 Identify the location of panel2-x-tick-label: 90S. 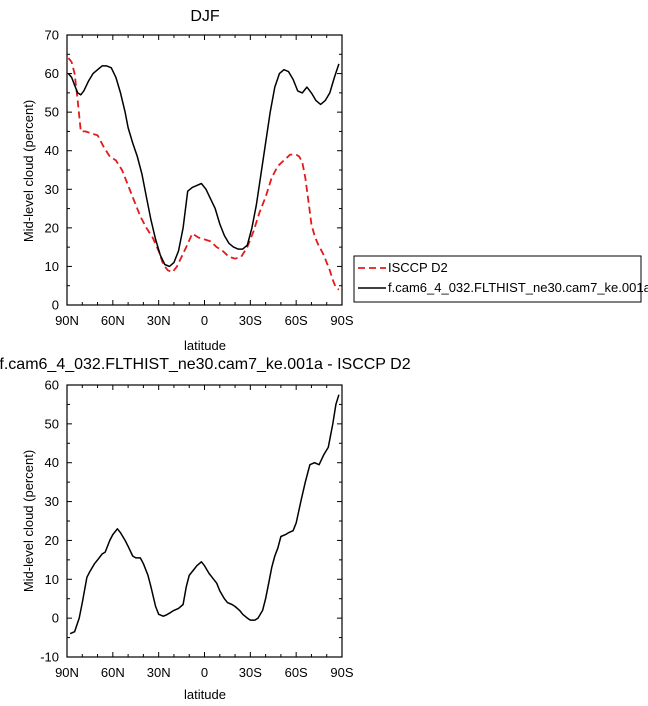
(341, 672).